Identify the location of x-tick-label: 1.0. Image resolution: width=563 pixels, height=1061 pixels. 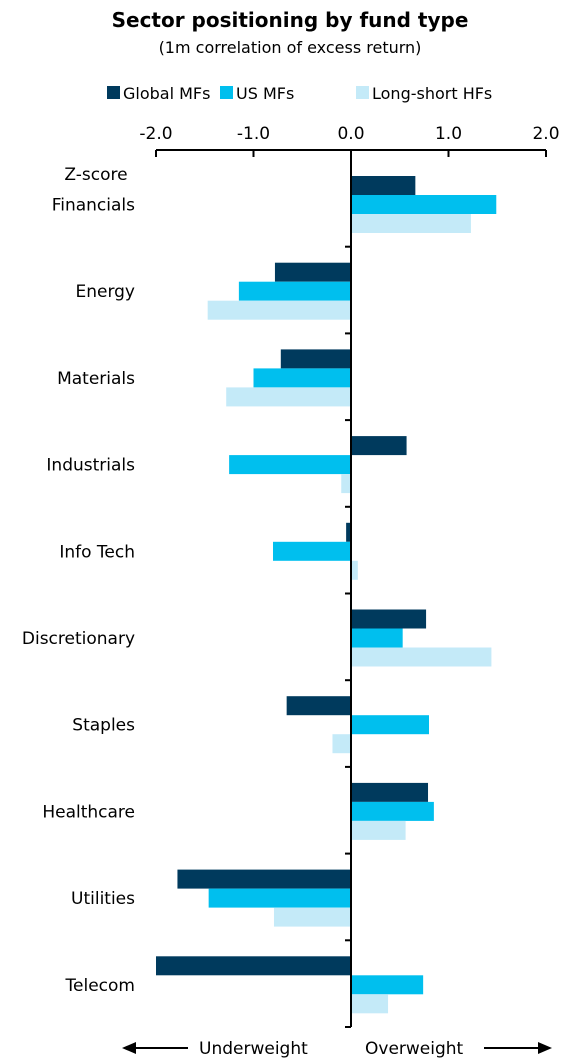
(448, 134).